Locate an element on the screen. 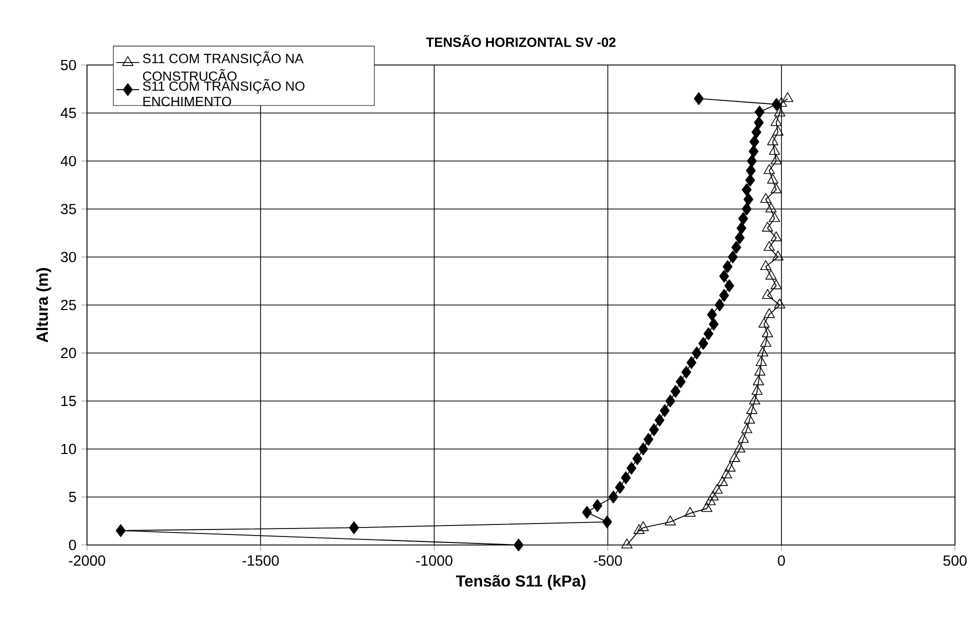 The height and width of the screenshot is (634, 978). y-tick-label: 5 is located at coordinates (72, 497).